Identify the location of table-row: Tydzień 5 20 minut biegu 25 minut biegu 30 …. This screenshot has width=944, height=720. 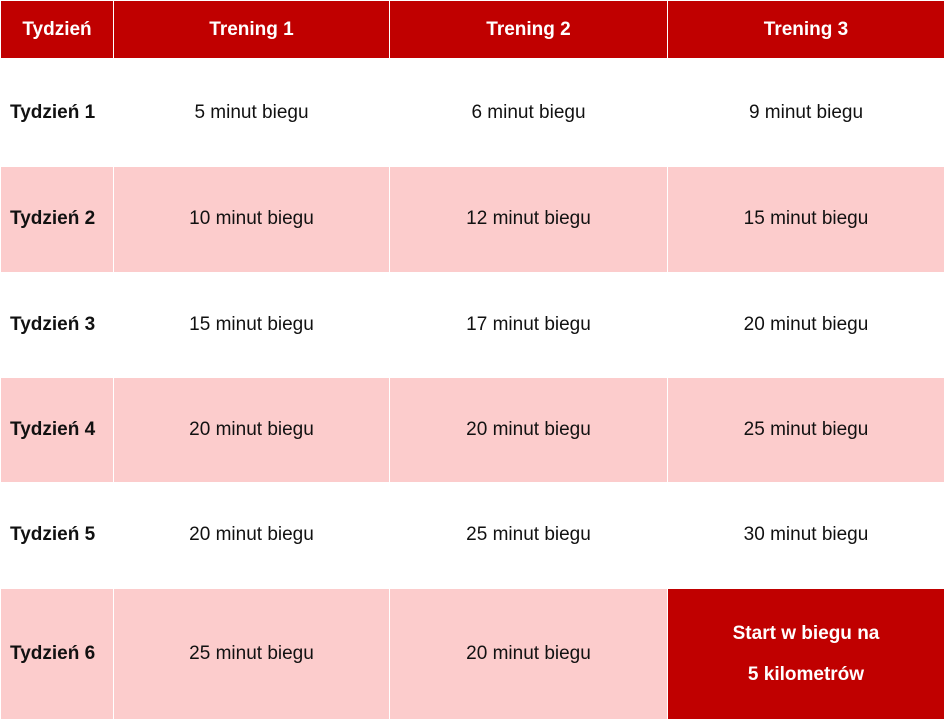
(472, 535).